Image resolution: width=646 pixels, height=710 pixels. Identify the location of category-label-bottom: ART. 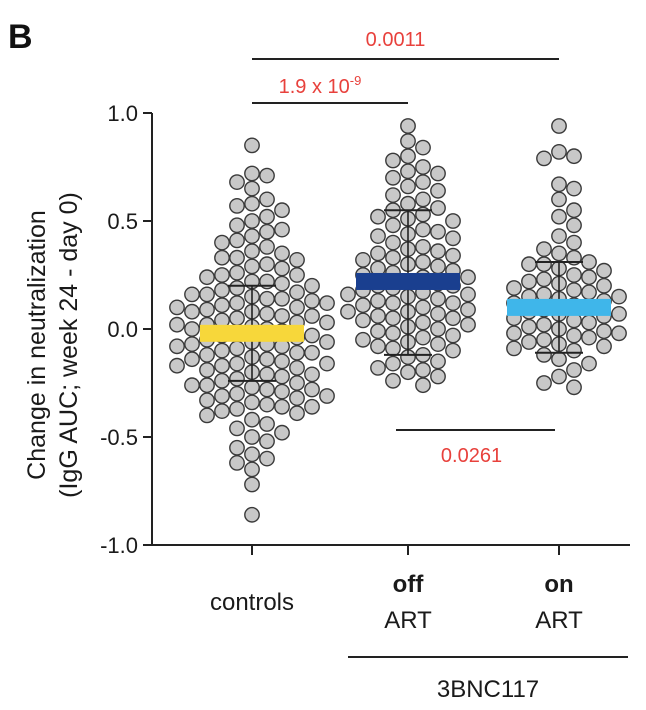
(408, 620).